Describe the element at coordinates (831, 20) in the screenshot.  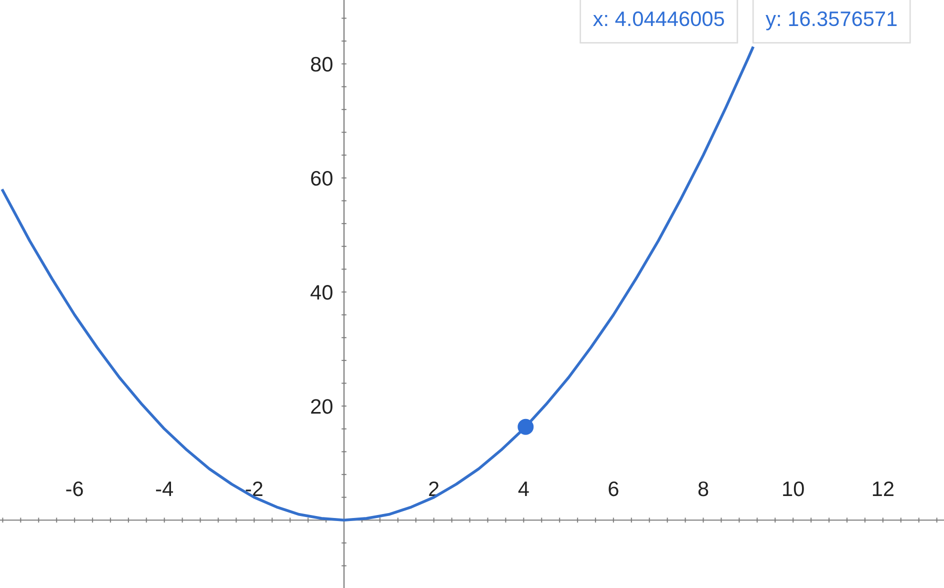
I see `annotation: y: 16.3576571` at that location.